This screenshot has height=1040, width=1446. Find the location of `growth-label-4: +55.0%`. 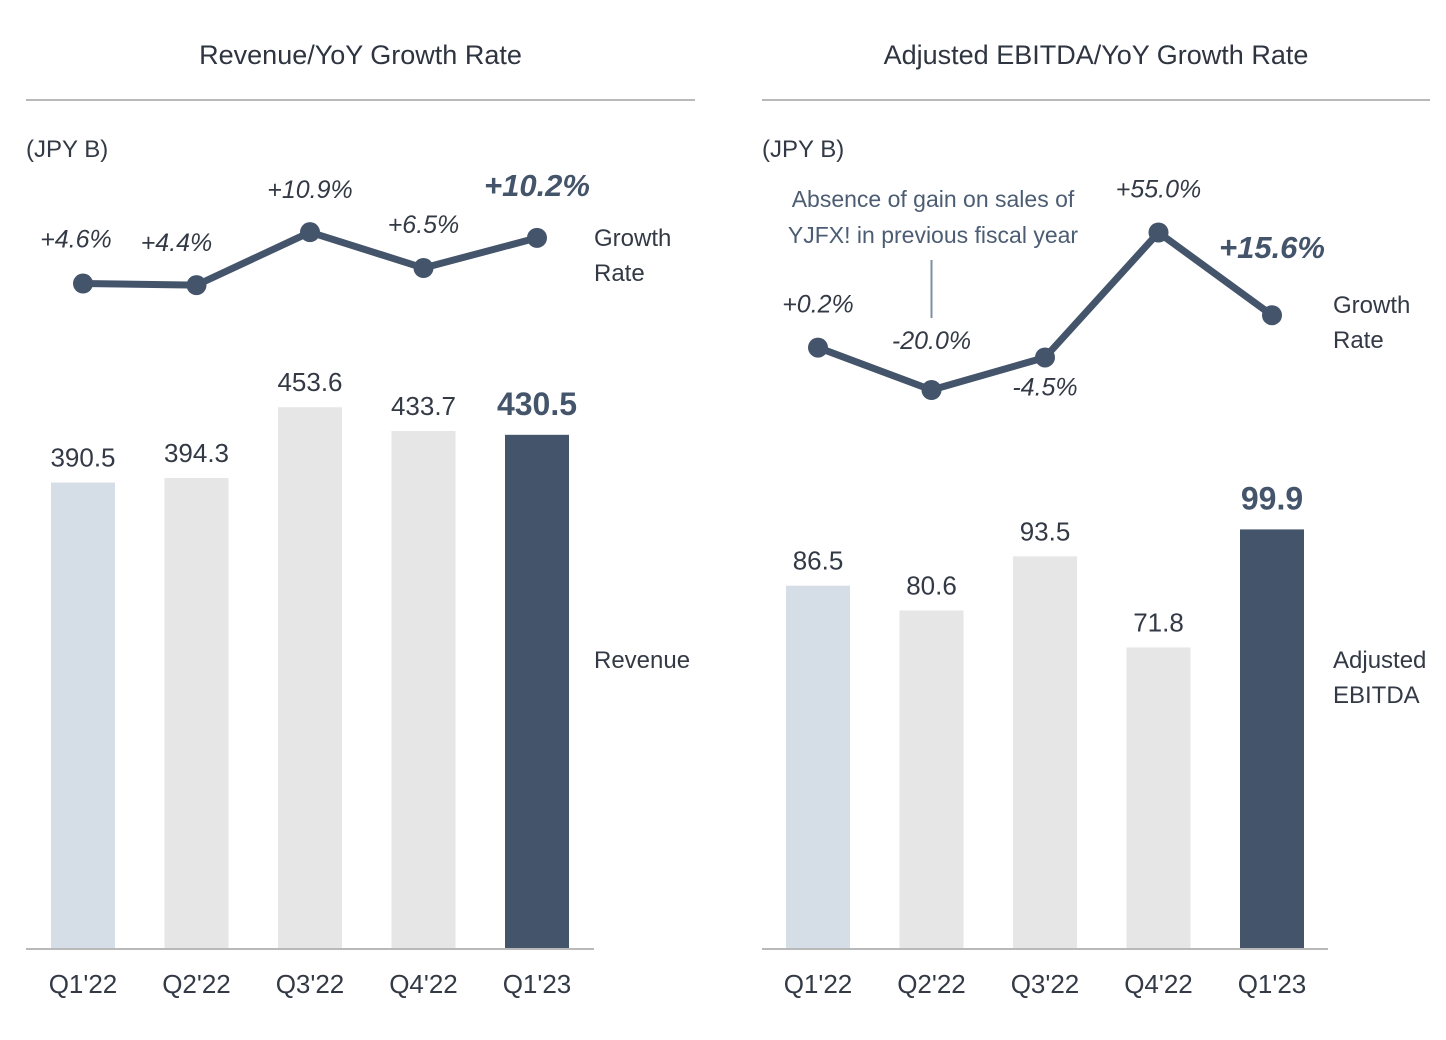

growth-label-4: +55.0% is located at coordinates (1159, 190).